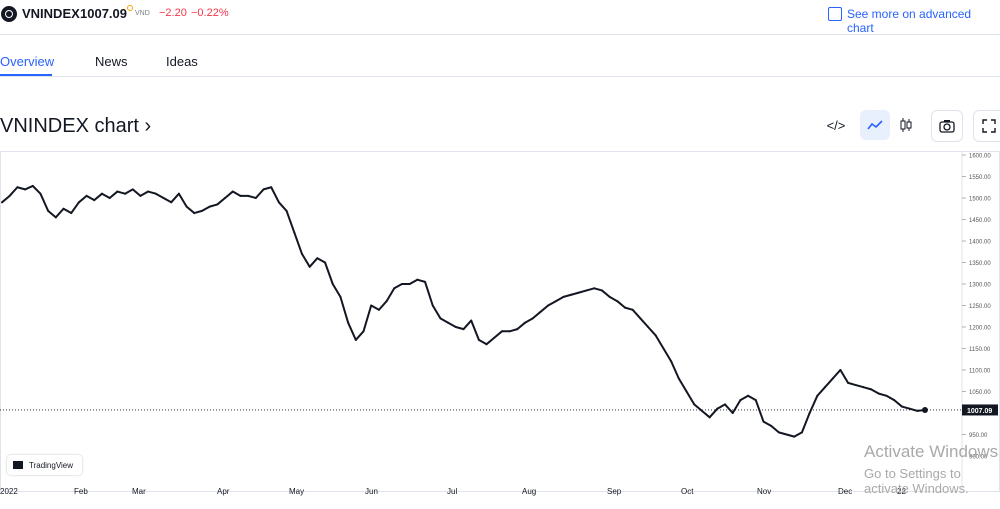  I want to click on y-tick-label: 1300.00, so click(980, 286).